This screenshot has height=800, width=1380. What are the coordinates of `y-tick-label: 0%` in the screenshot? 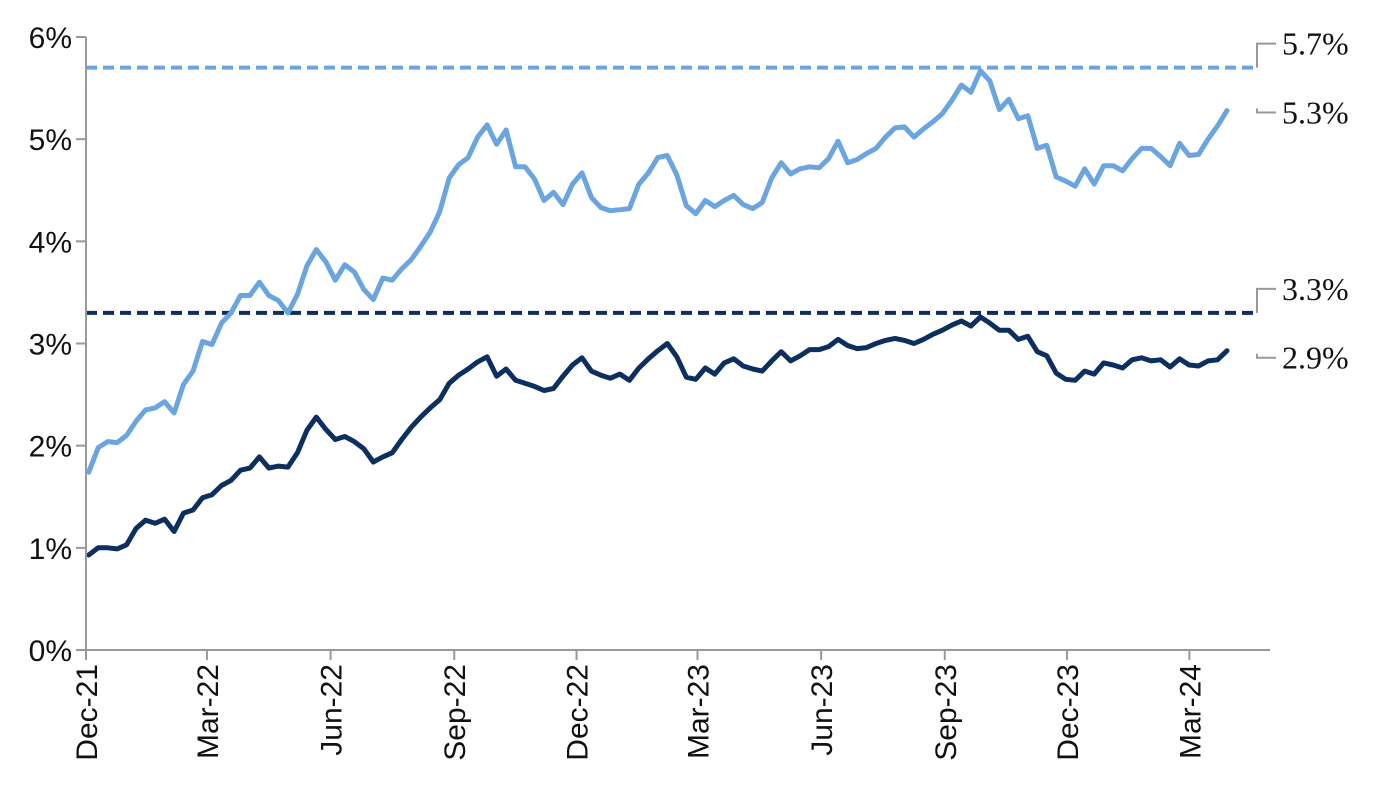 It's located at (50, 651).